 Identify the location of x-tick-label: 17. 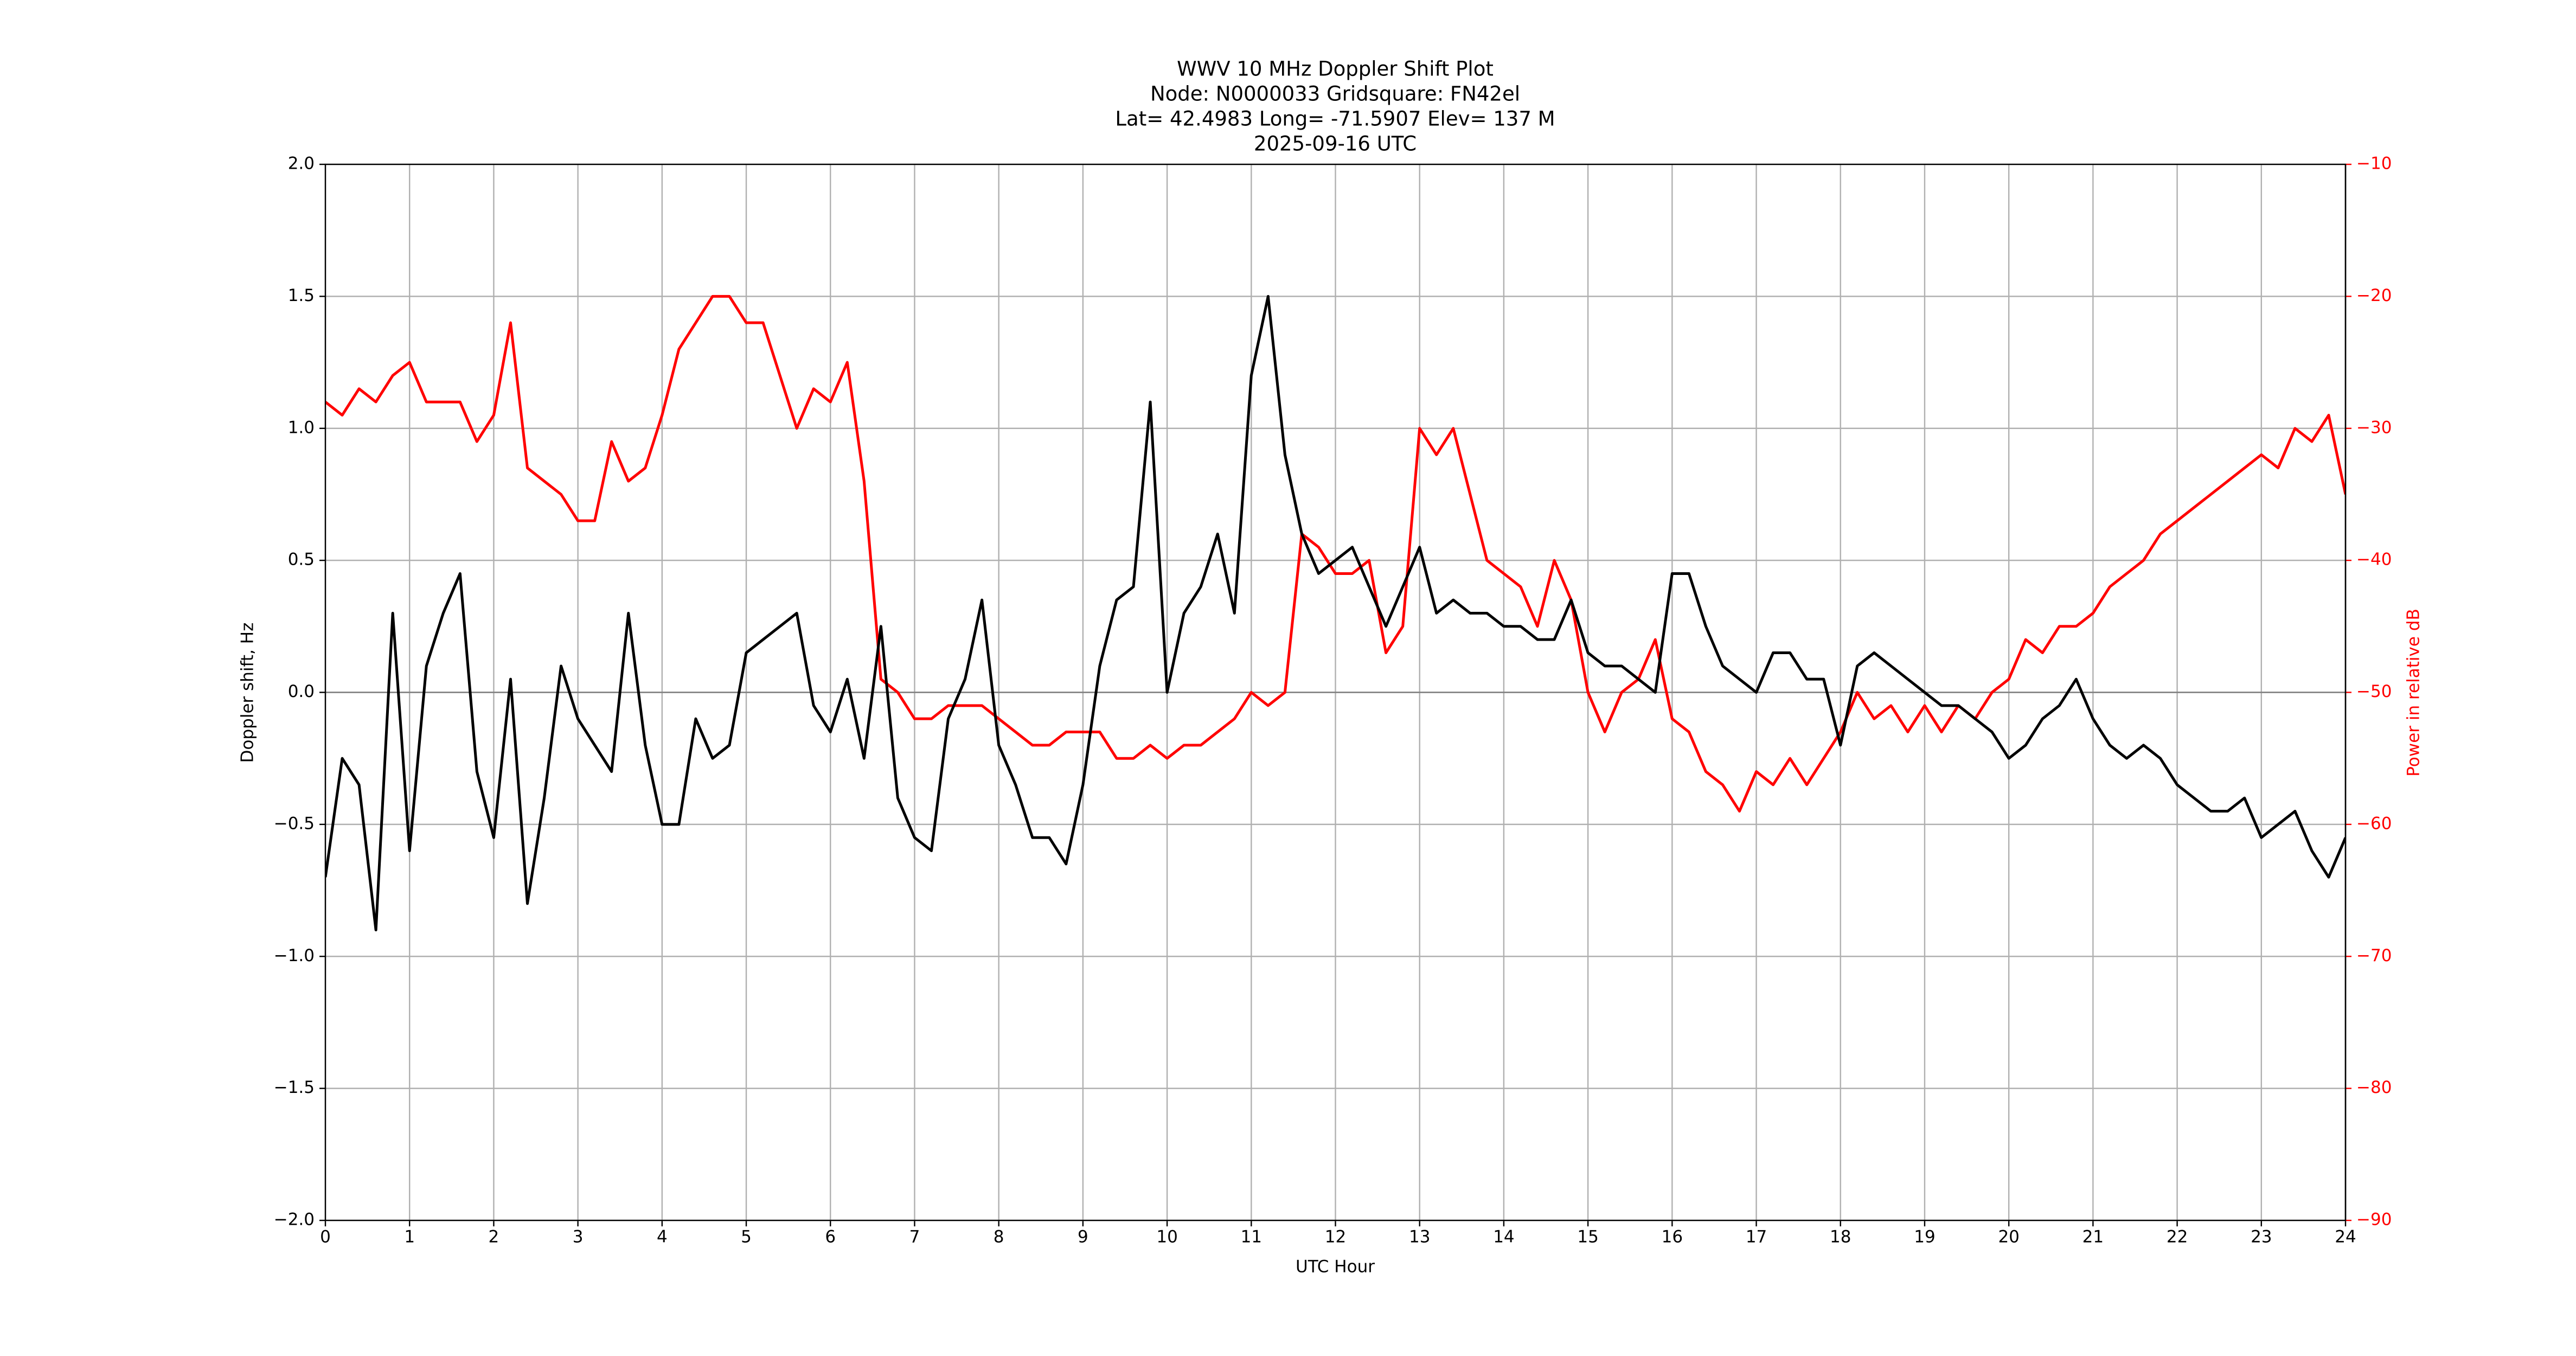
(1756, 1237).